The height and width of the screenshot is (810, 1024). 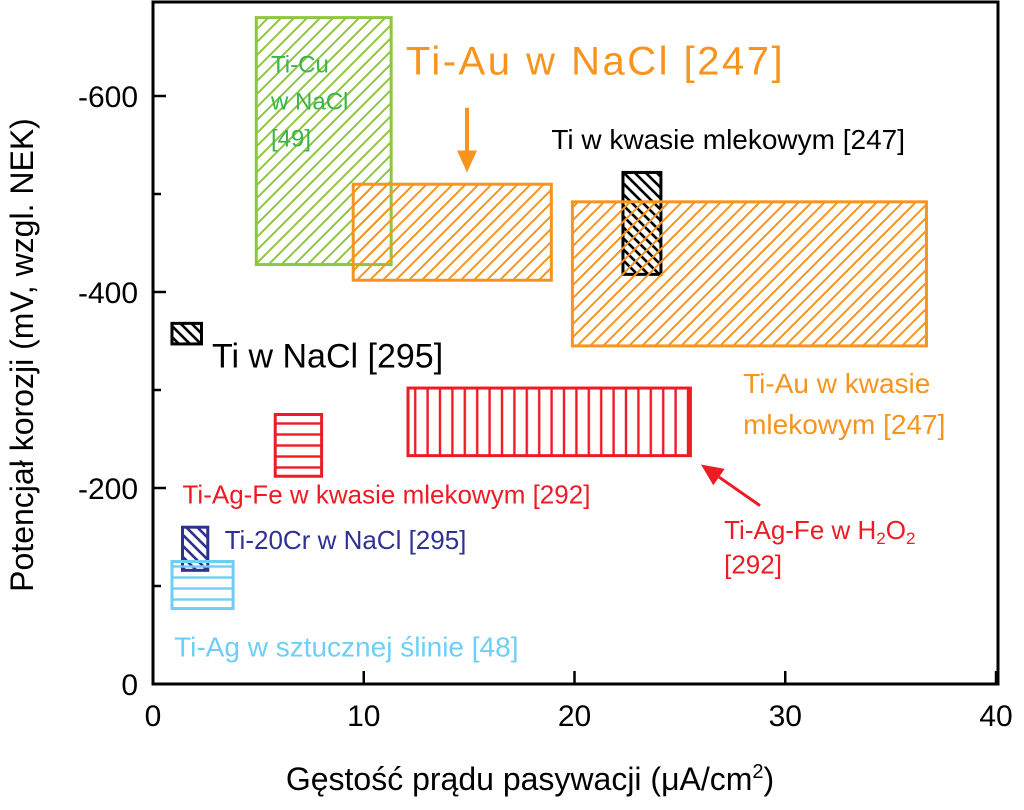 I want to click on ann-ti-ag-fe-h2o2-ref: [292], so click(x=753, y=564).